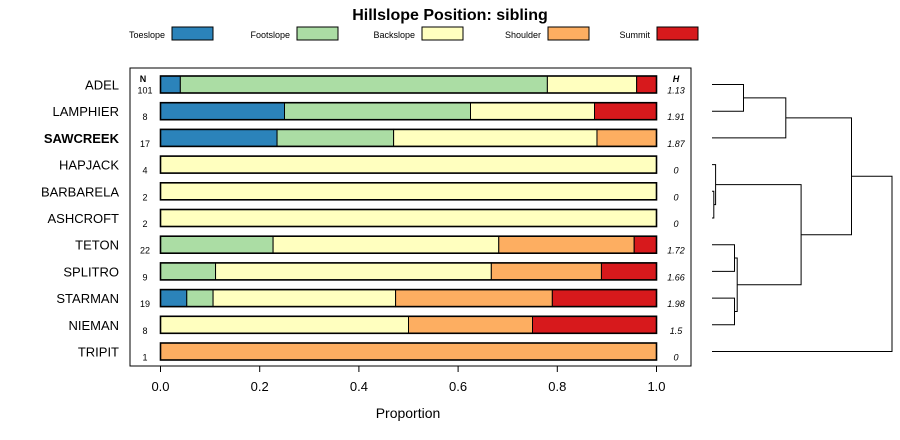 The image size is (900, 440). Describe the element at coordinates (144, 91) in the screenshot. I see `n-value: 101` at that location.